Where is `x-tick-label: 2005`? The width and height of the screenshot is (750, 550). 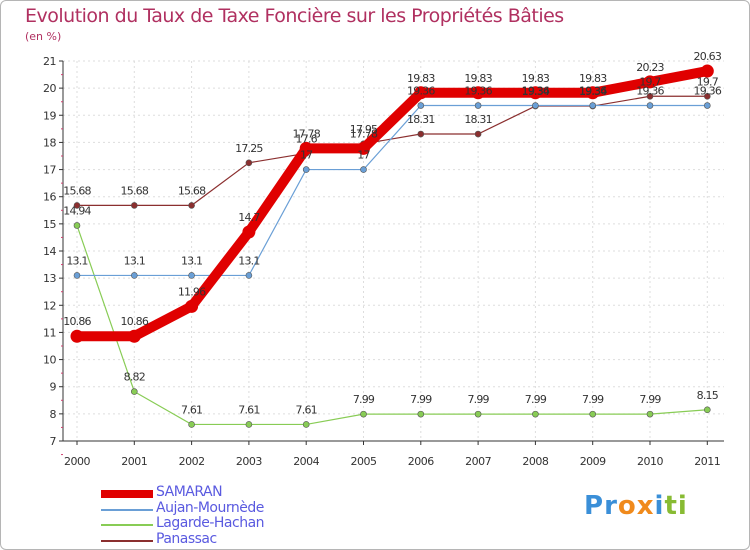
x-tick-label: 2005 is located at coordinates (364, 461).